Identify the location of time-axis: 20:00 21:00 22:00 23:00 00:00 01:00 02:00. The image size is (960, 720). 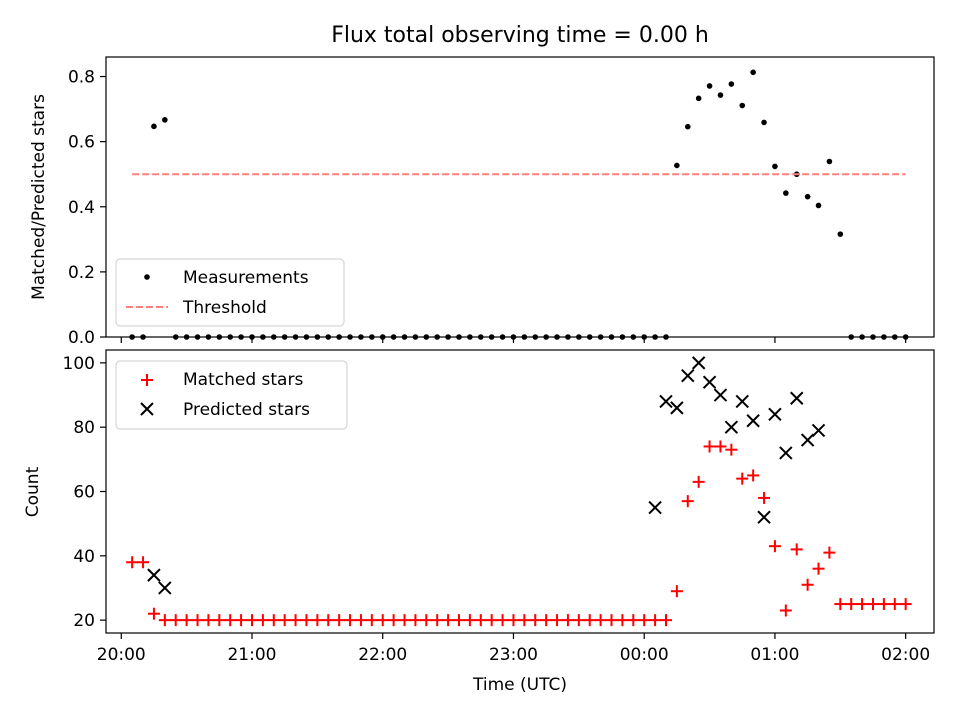
(513, 655).